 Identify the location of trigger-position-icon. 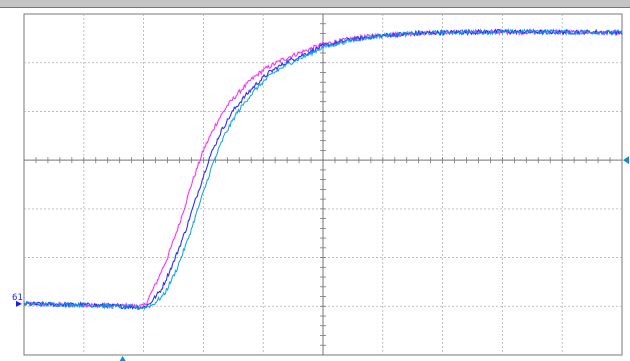
(123, 358).